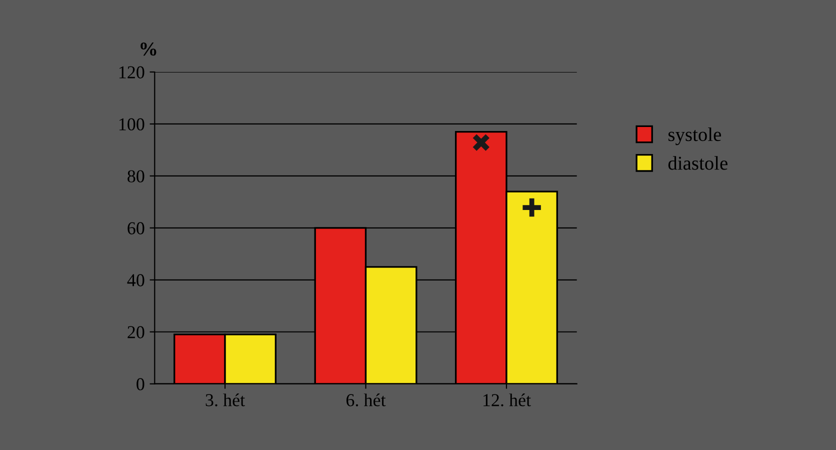 Image resolution: width=836 pixels, height=450 pixels. Describe the element at coordinates (481, 142) in the screenshot. I see `annotation: ✖` at that location.